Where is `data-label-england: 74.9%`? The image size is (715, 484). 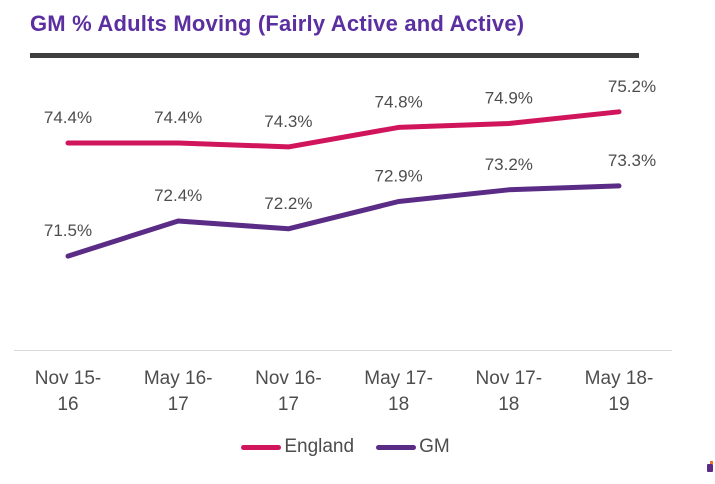 data-label-england: 74.9% is located at coordinates (509, 98).